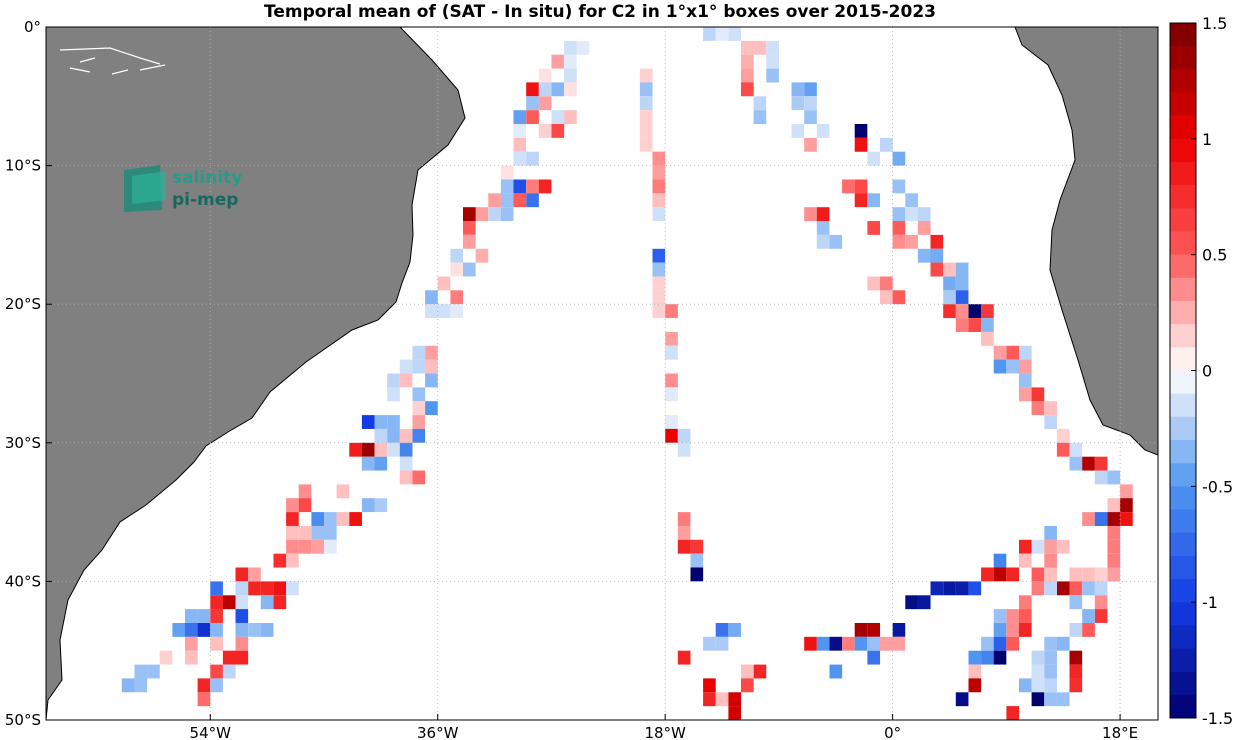 The height and width of the screenshot is (740, 1239). Describe the element at coordinates (438, 732) in the screenshot. I see `x-tick-label: 36°W` at that location.